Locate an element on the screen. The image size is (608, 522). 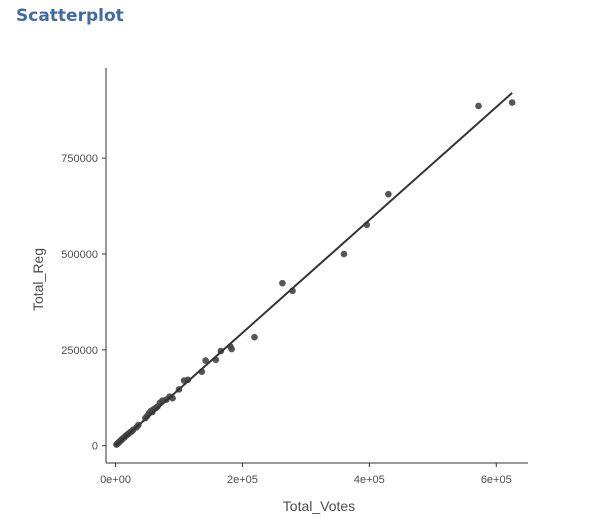
y-tick-label: 0 is located at coordinates (95, 447).